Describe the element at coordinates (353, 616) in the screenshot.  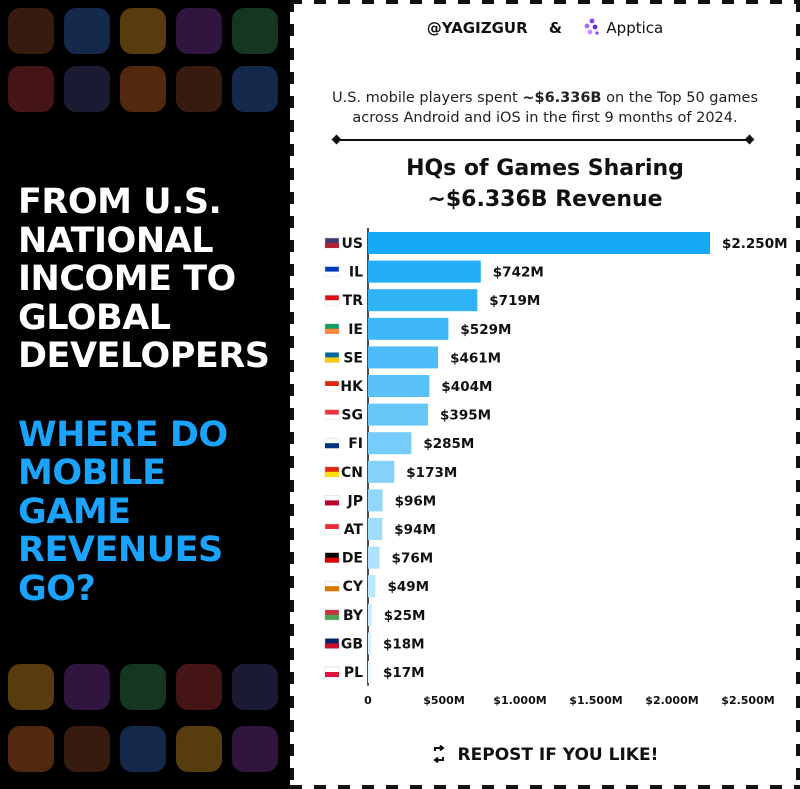
I see `category-label-by: BY` at that location.